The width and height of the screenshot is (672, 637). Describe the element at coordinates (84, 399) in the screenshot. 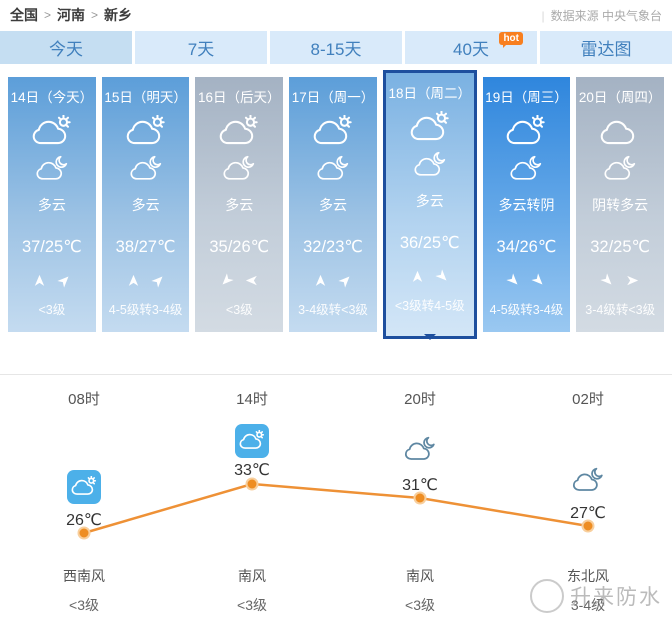

I see `hour-time: 08时` at that location.